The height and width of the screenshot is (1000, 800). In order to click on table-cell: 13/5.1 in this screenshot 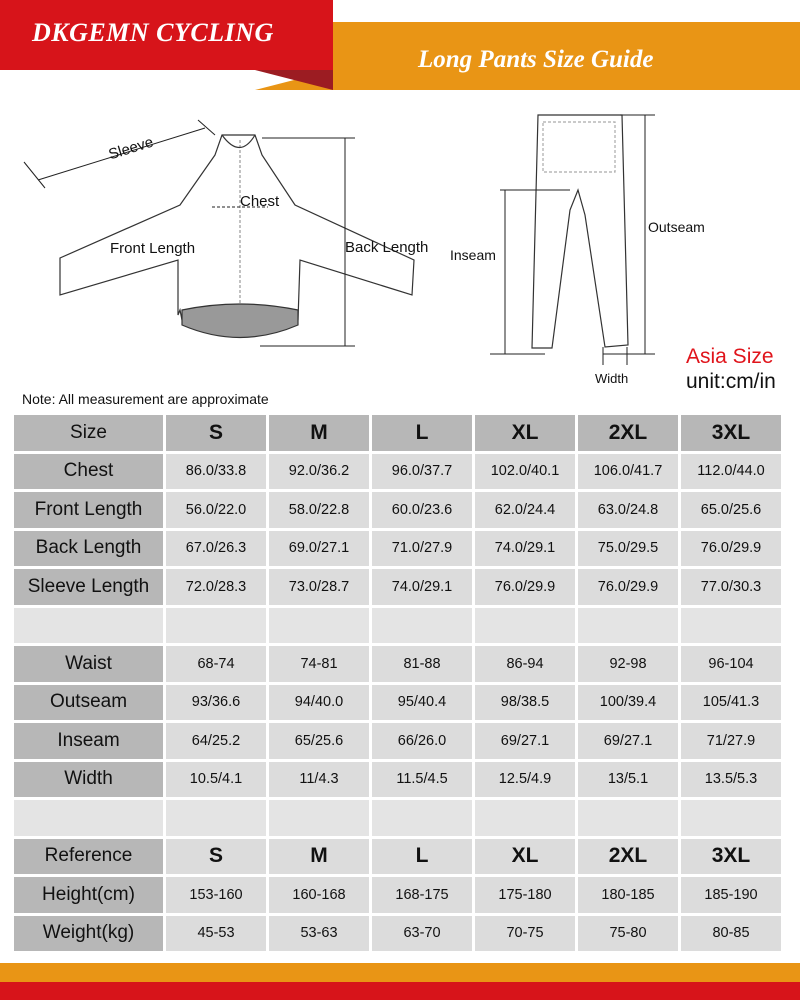, I will do `click(628, 779)`.